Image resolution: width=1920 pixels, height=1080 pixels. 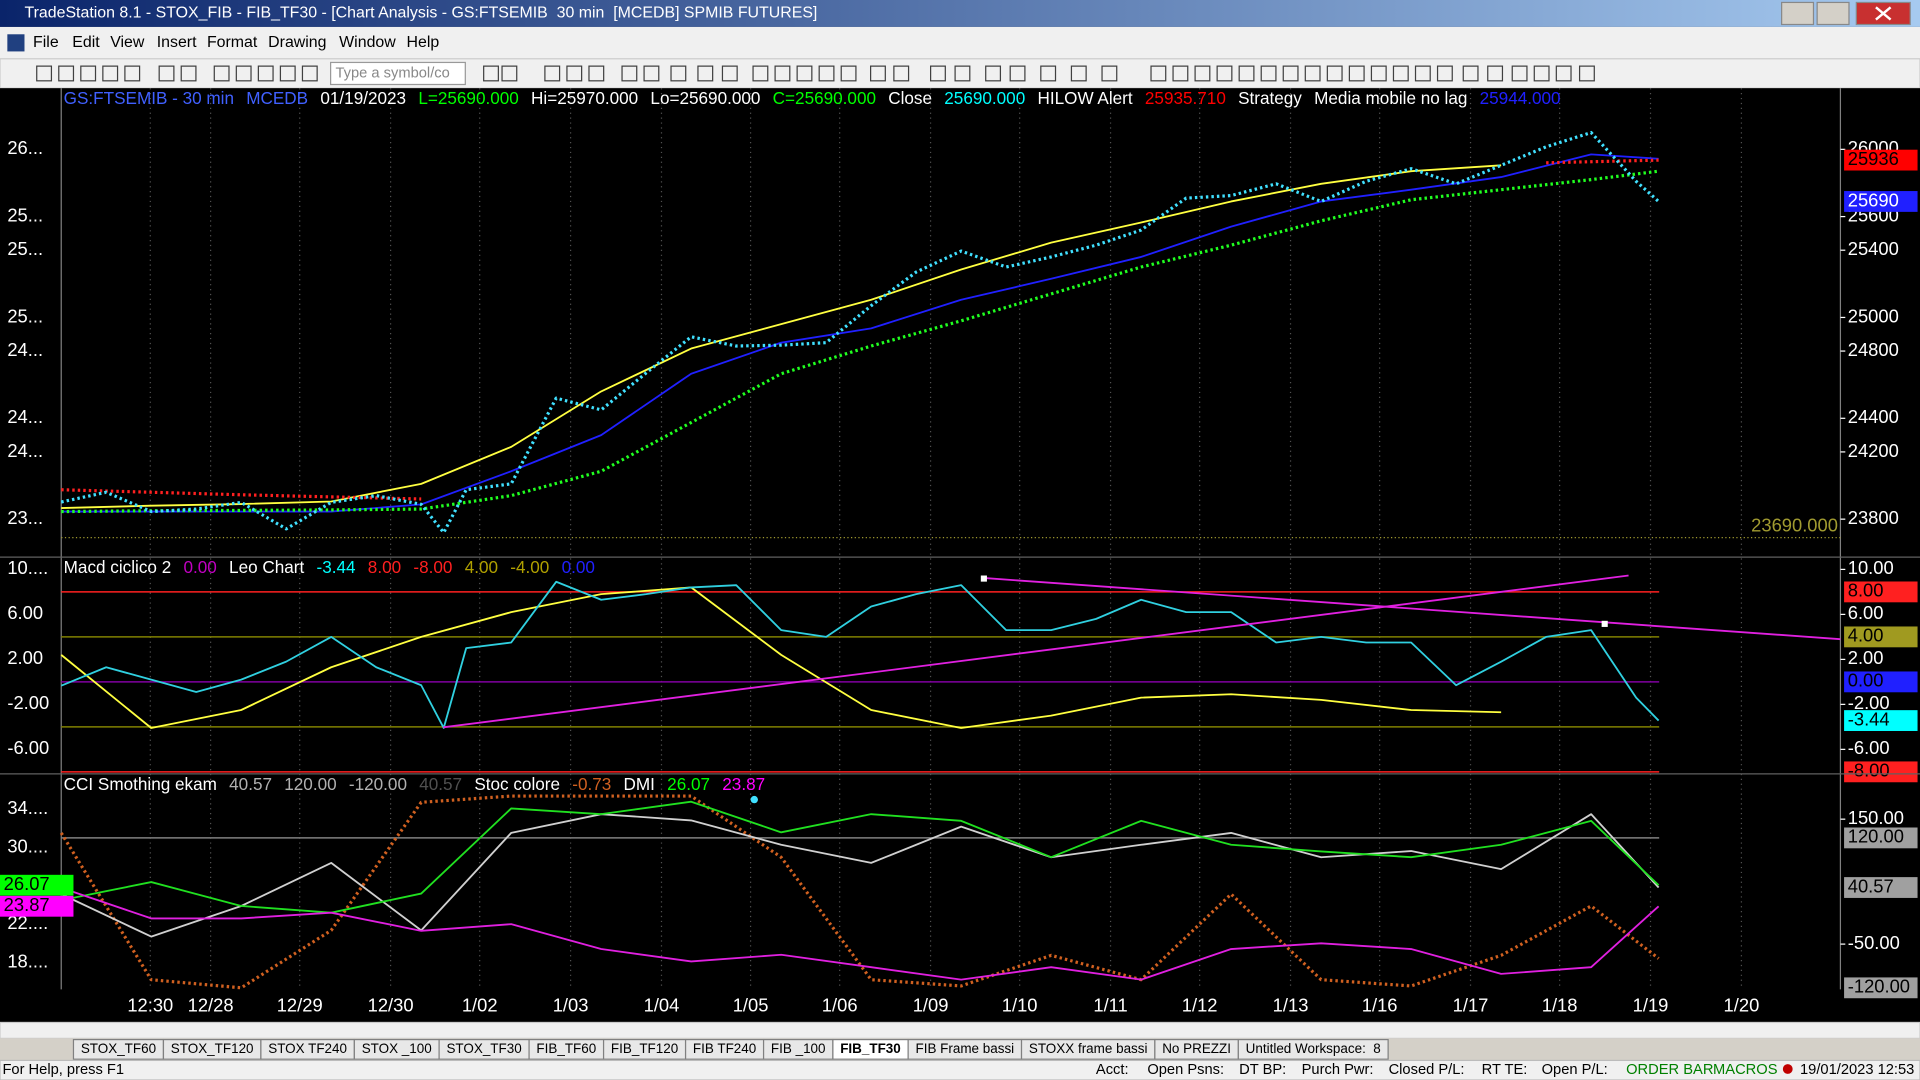 What do you see at coordinates (277, 98) in the screenshot?
I see `header-item: MCEDB` at bounding box center [277, 98].